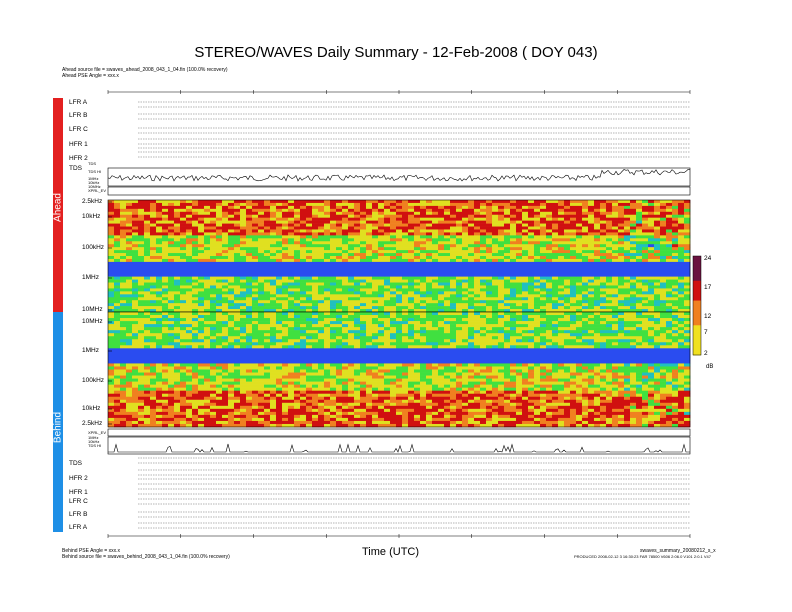 The image size is (792, 612). What do you see at coordinates (93, 247) in the screenshot?
I see `ahead-y-tick: 100kHz` at bounding box center [93, 247].